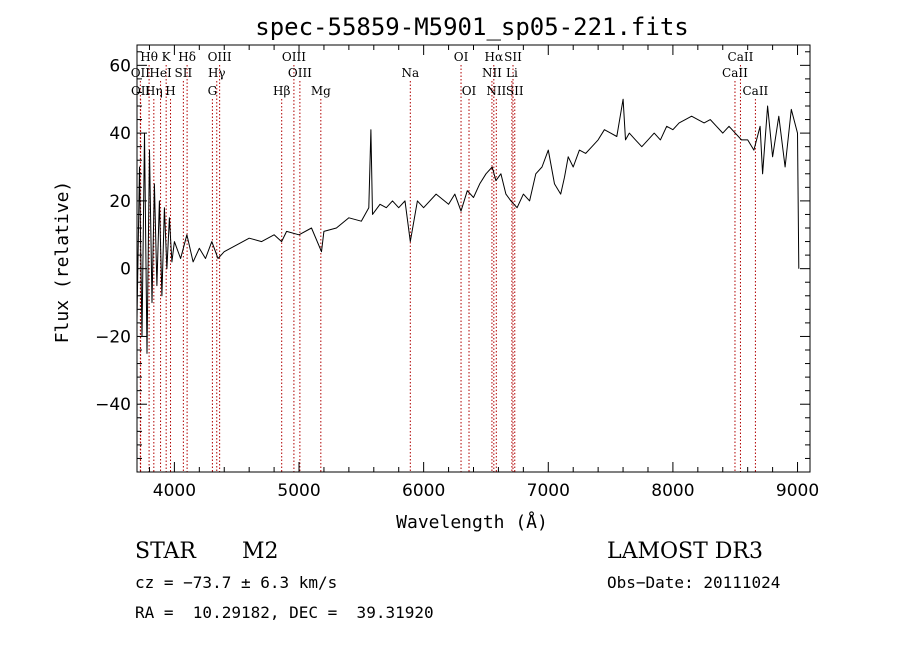 The height and width of the screenshot is (649, 900). I want to click on y-tick-label--40: −40, so click(113, 405).